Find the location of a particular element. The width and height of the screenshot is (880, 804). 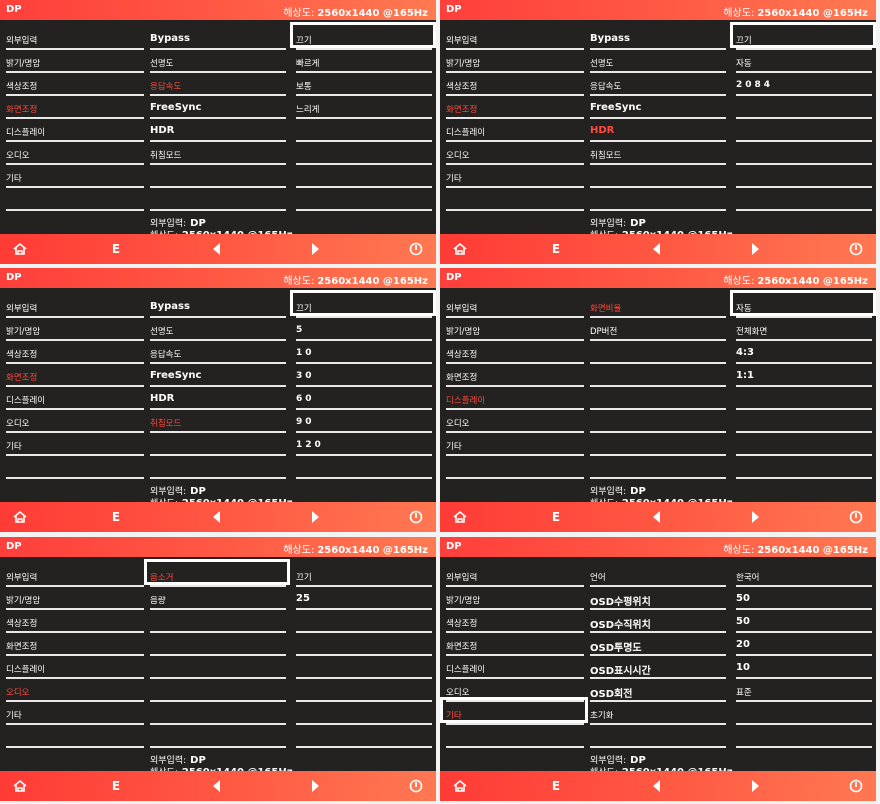

menu-item: OSD수직위치 is located at coordinates (658, 622).